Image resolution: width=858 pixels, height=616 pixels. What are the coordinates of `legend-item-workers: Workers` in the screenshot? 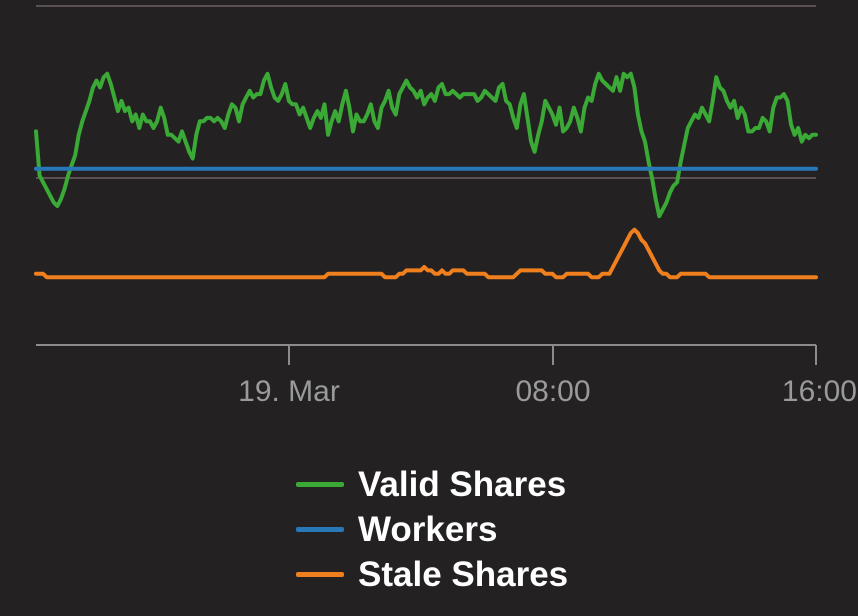 It's located at (432, 529).